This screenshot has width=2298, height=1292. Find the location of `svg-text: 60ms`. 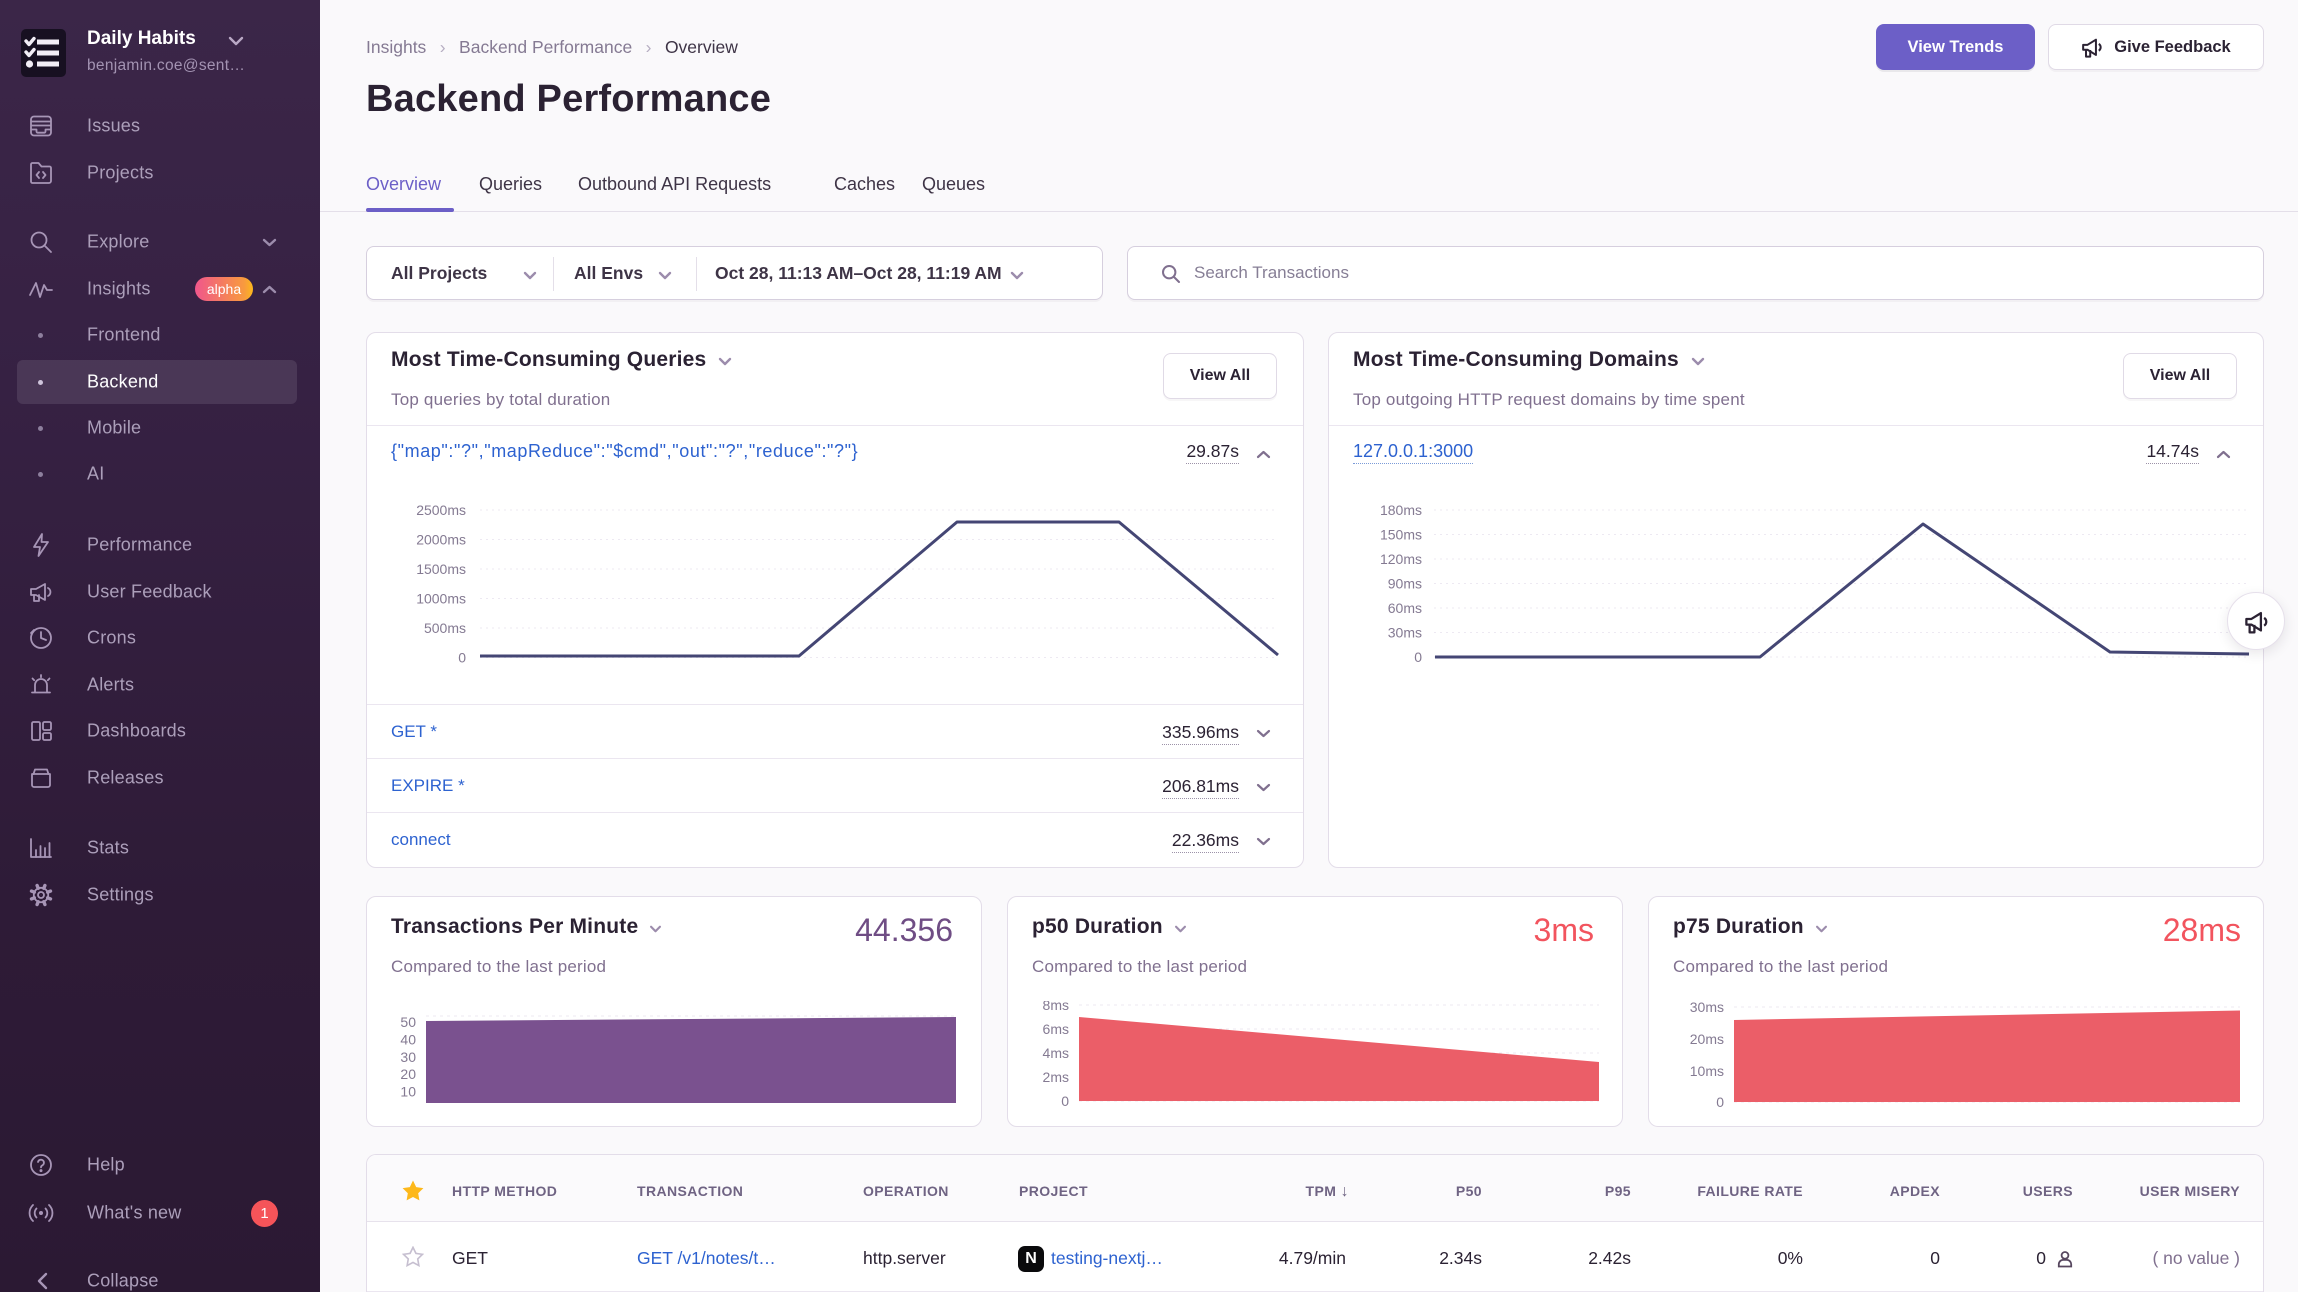

svg-text: 60ms is located at coordinates (1405, 608).